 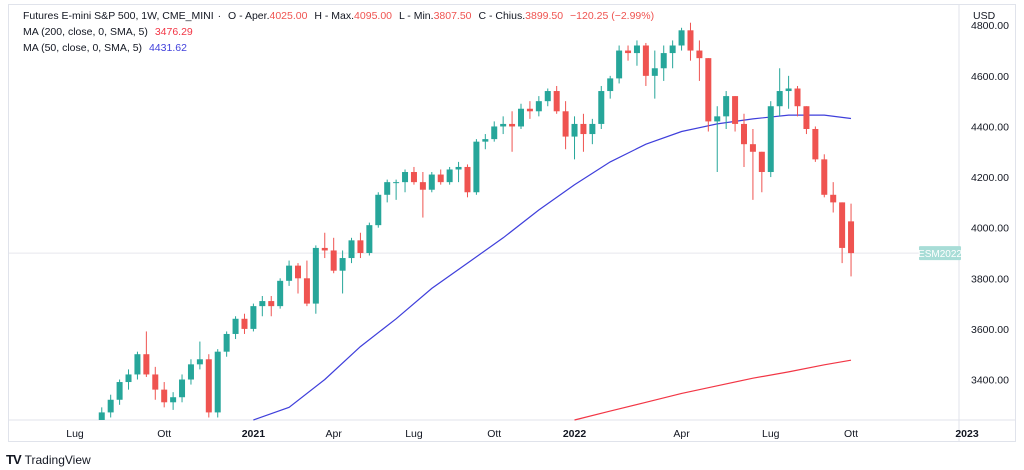 What do you see at coordinates (249, 16) in the screenshot?
I see `open-label: O - Aper.` at bounding box center [249, 16].